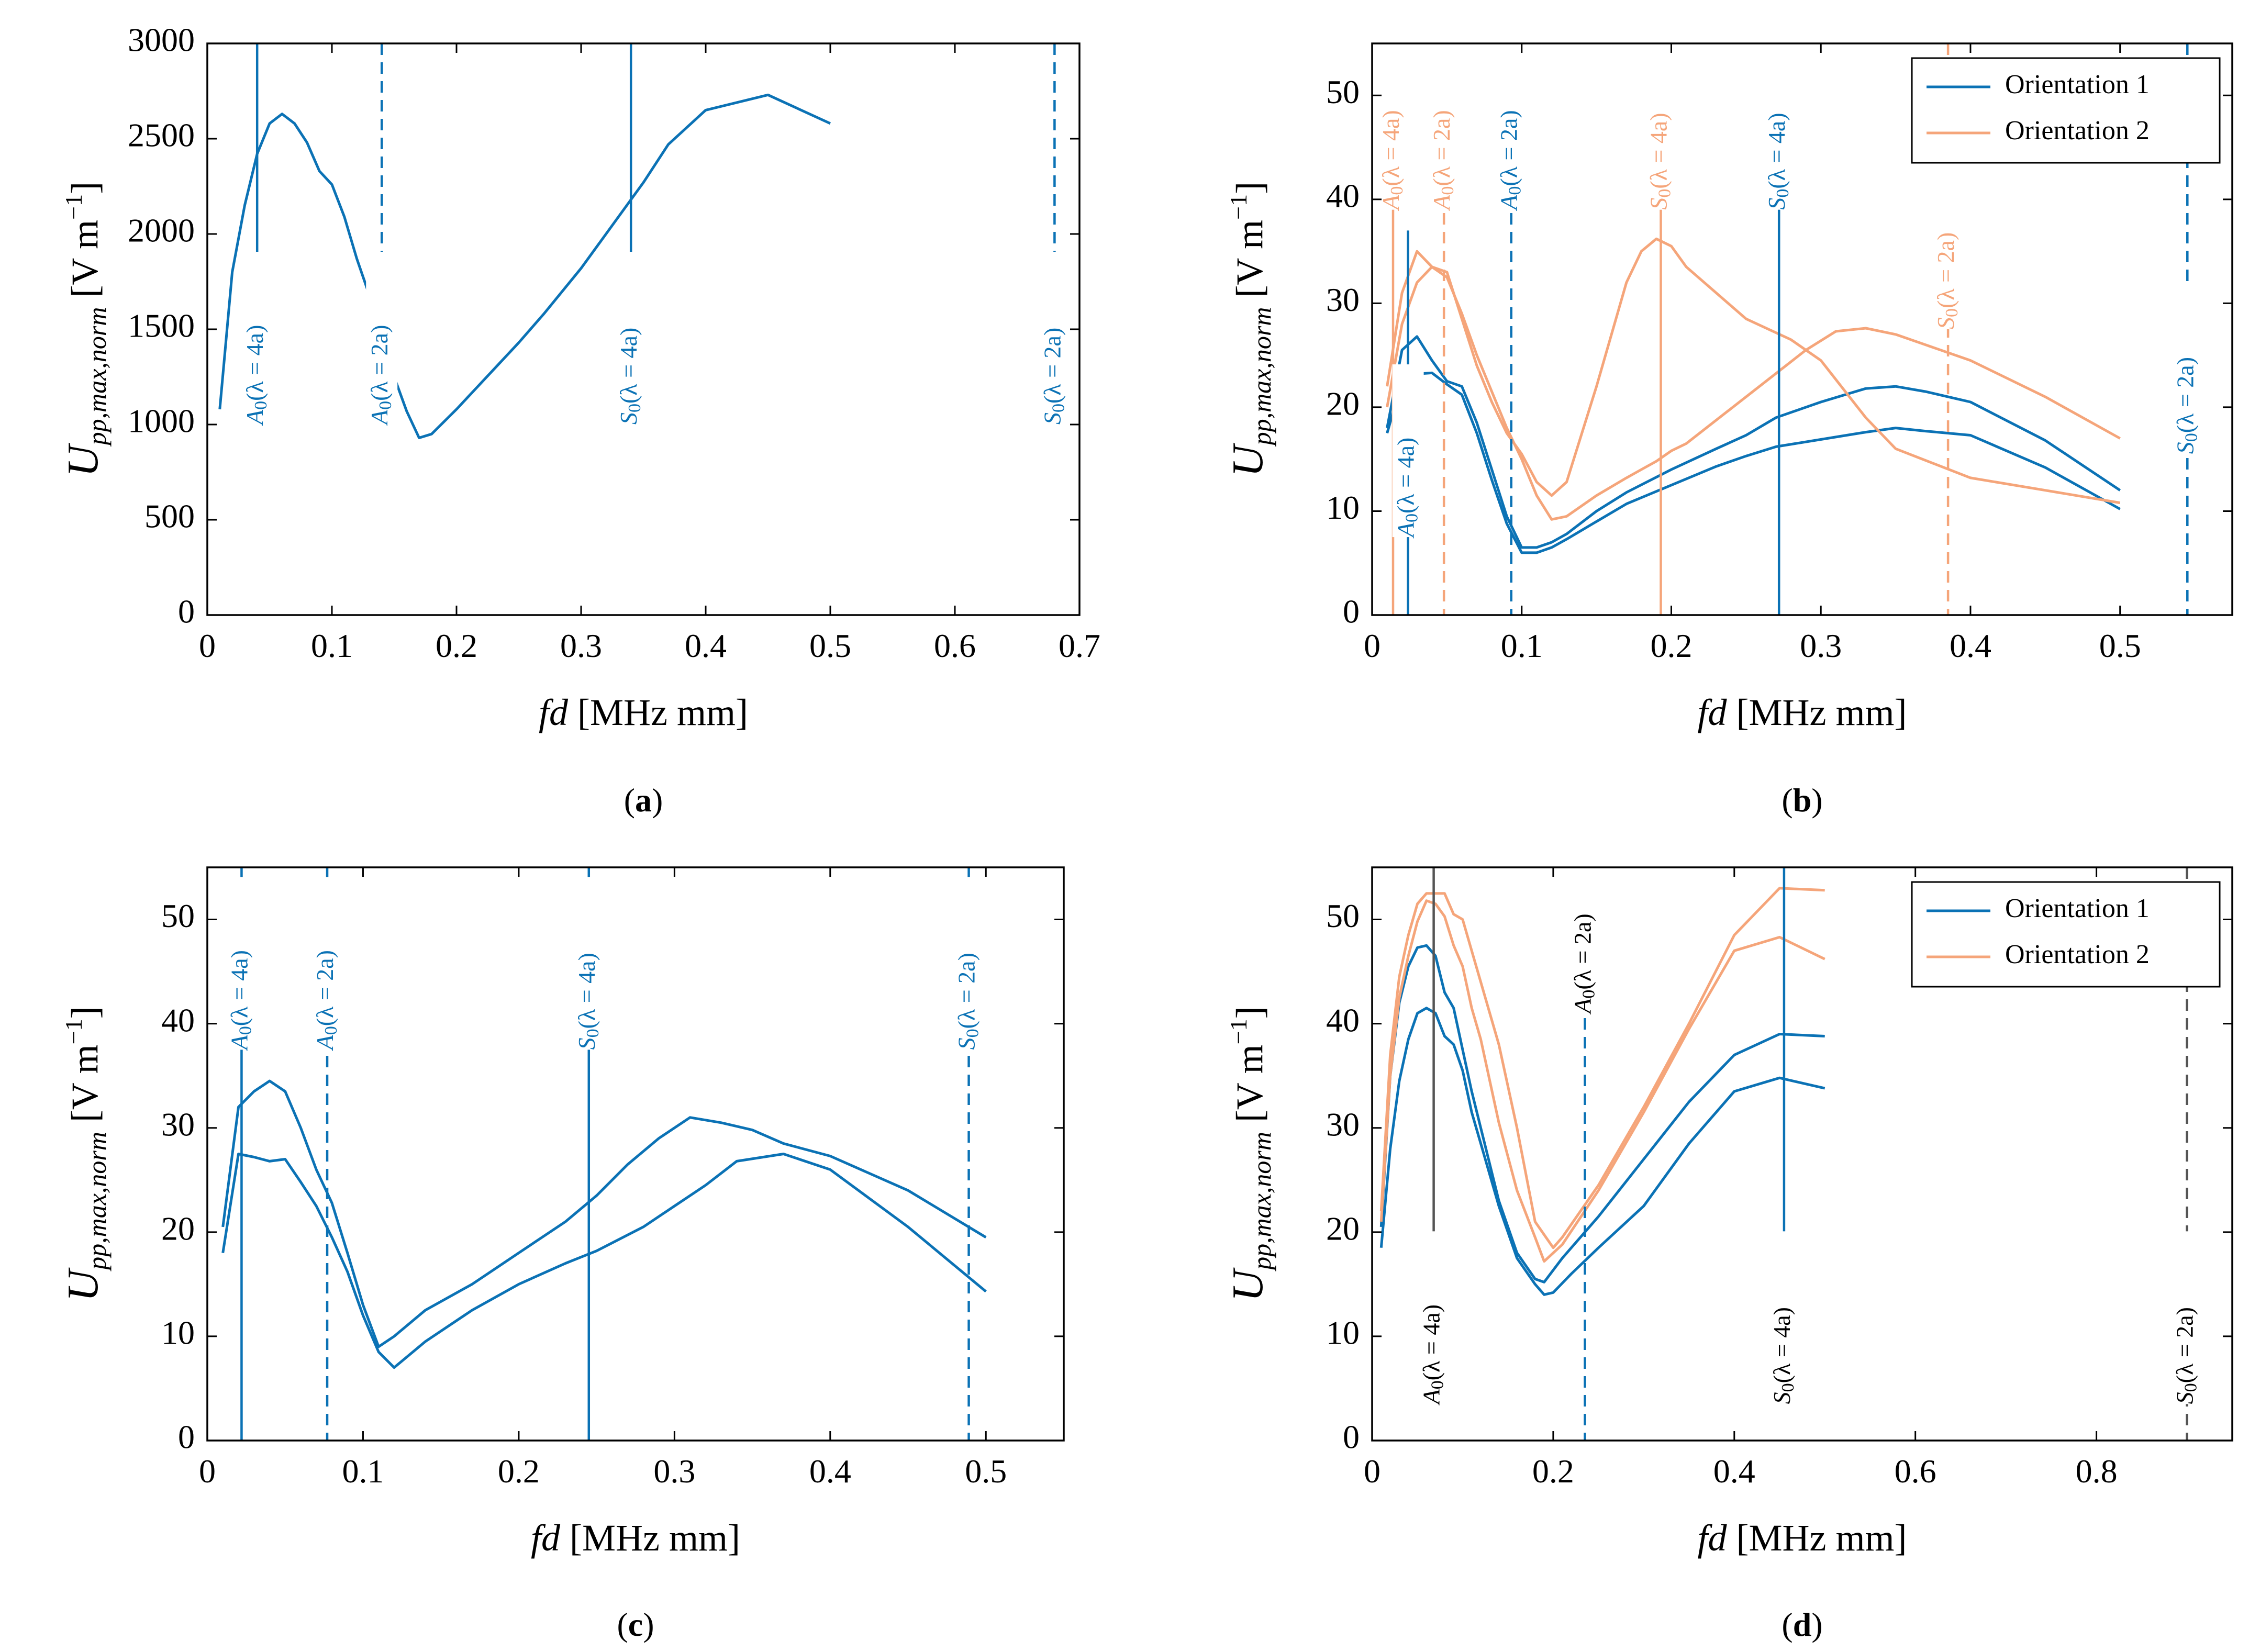  I want to click on y-tick-label: 500, so click(169, 516).